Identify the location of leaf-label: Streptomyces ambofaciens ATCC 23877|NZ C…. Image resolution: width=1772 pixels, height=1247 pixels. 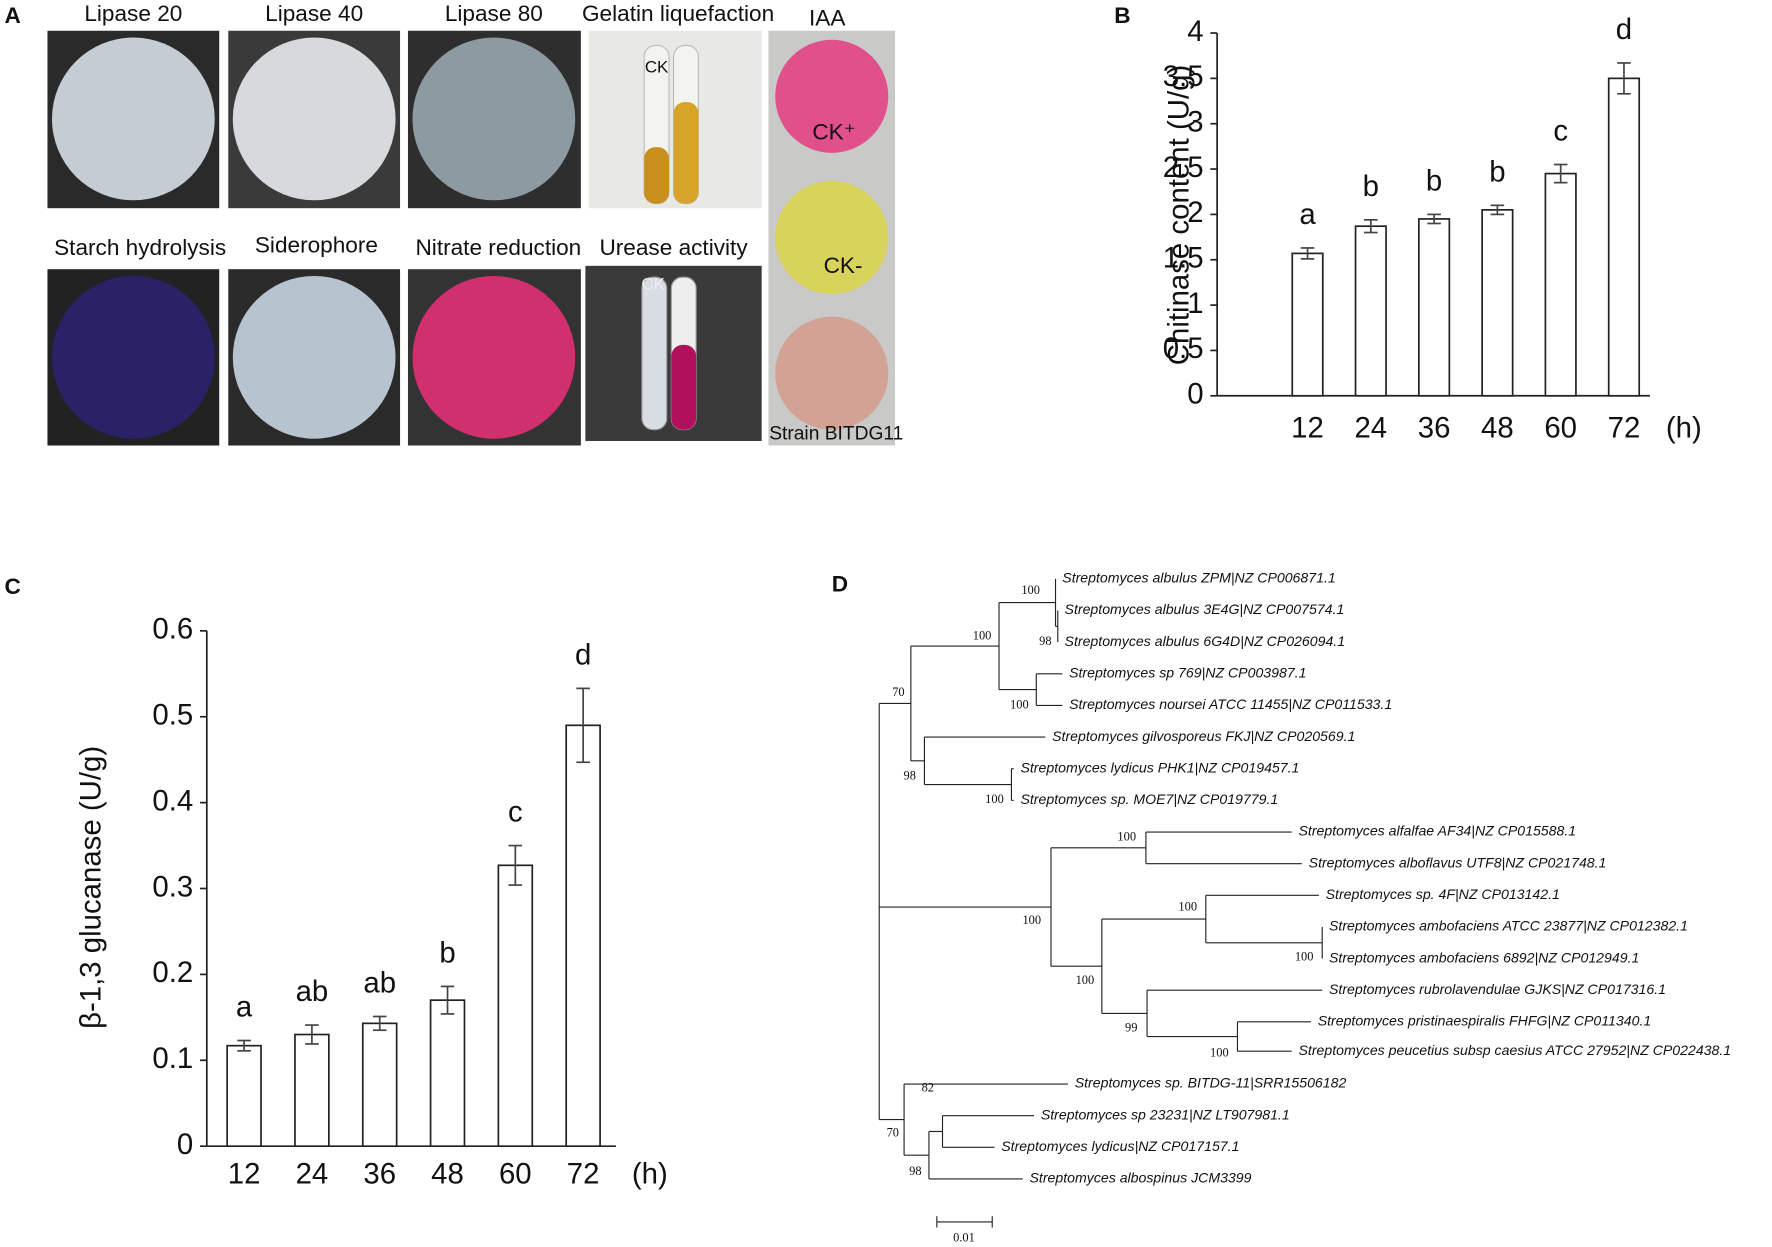
(1508, 926).